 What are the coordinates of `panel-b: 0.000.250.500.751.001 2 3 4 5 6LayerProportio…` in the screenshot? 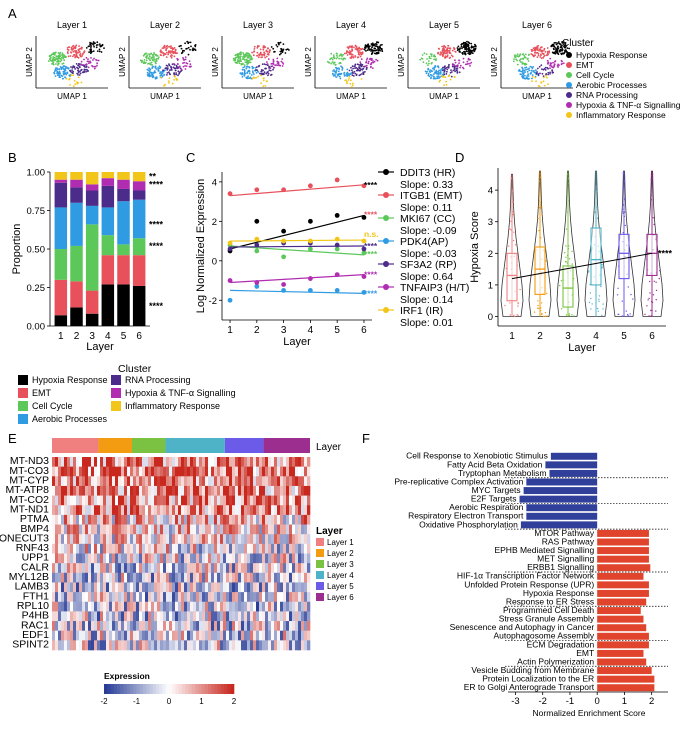 It's located at (123, 296).